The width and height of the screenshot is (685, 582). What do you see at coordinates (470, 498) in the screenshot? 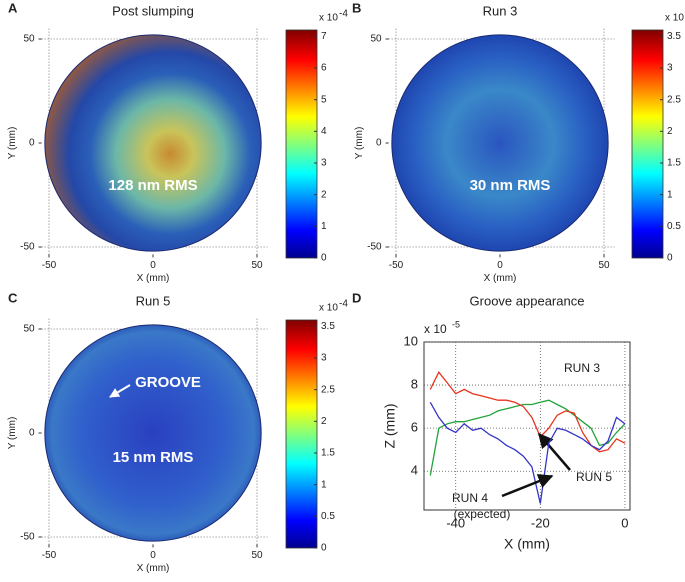
I see `series-label: RUN 4` at bounding box center [470, 498].